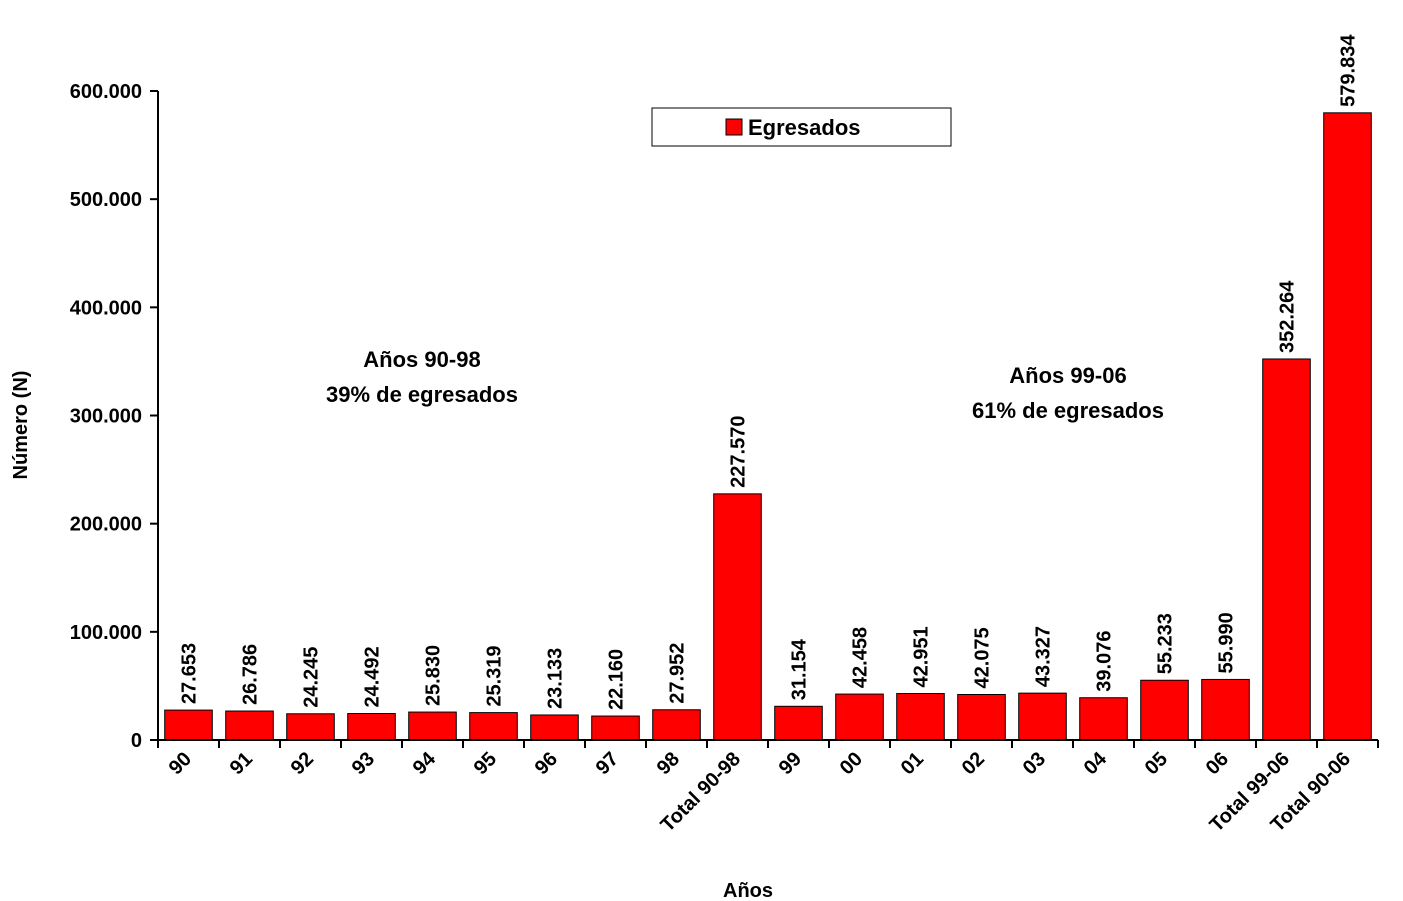  Describe the element at coordinates (422, 394) in the screenshot. I see `annotation-90-98-line2: 39% de egresados` at that location.